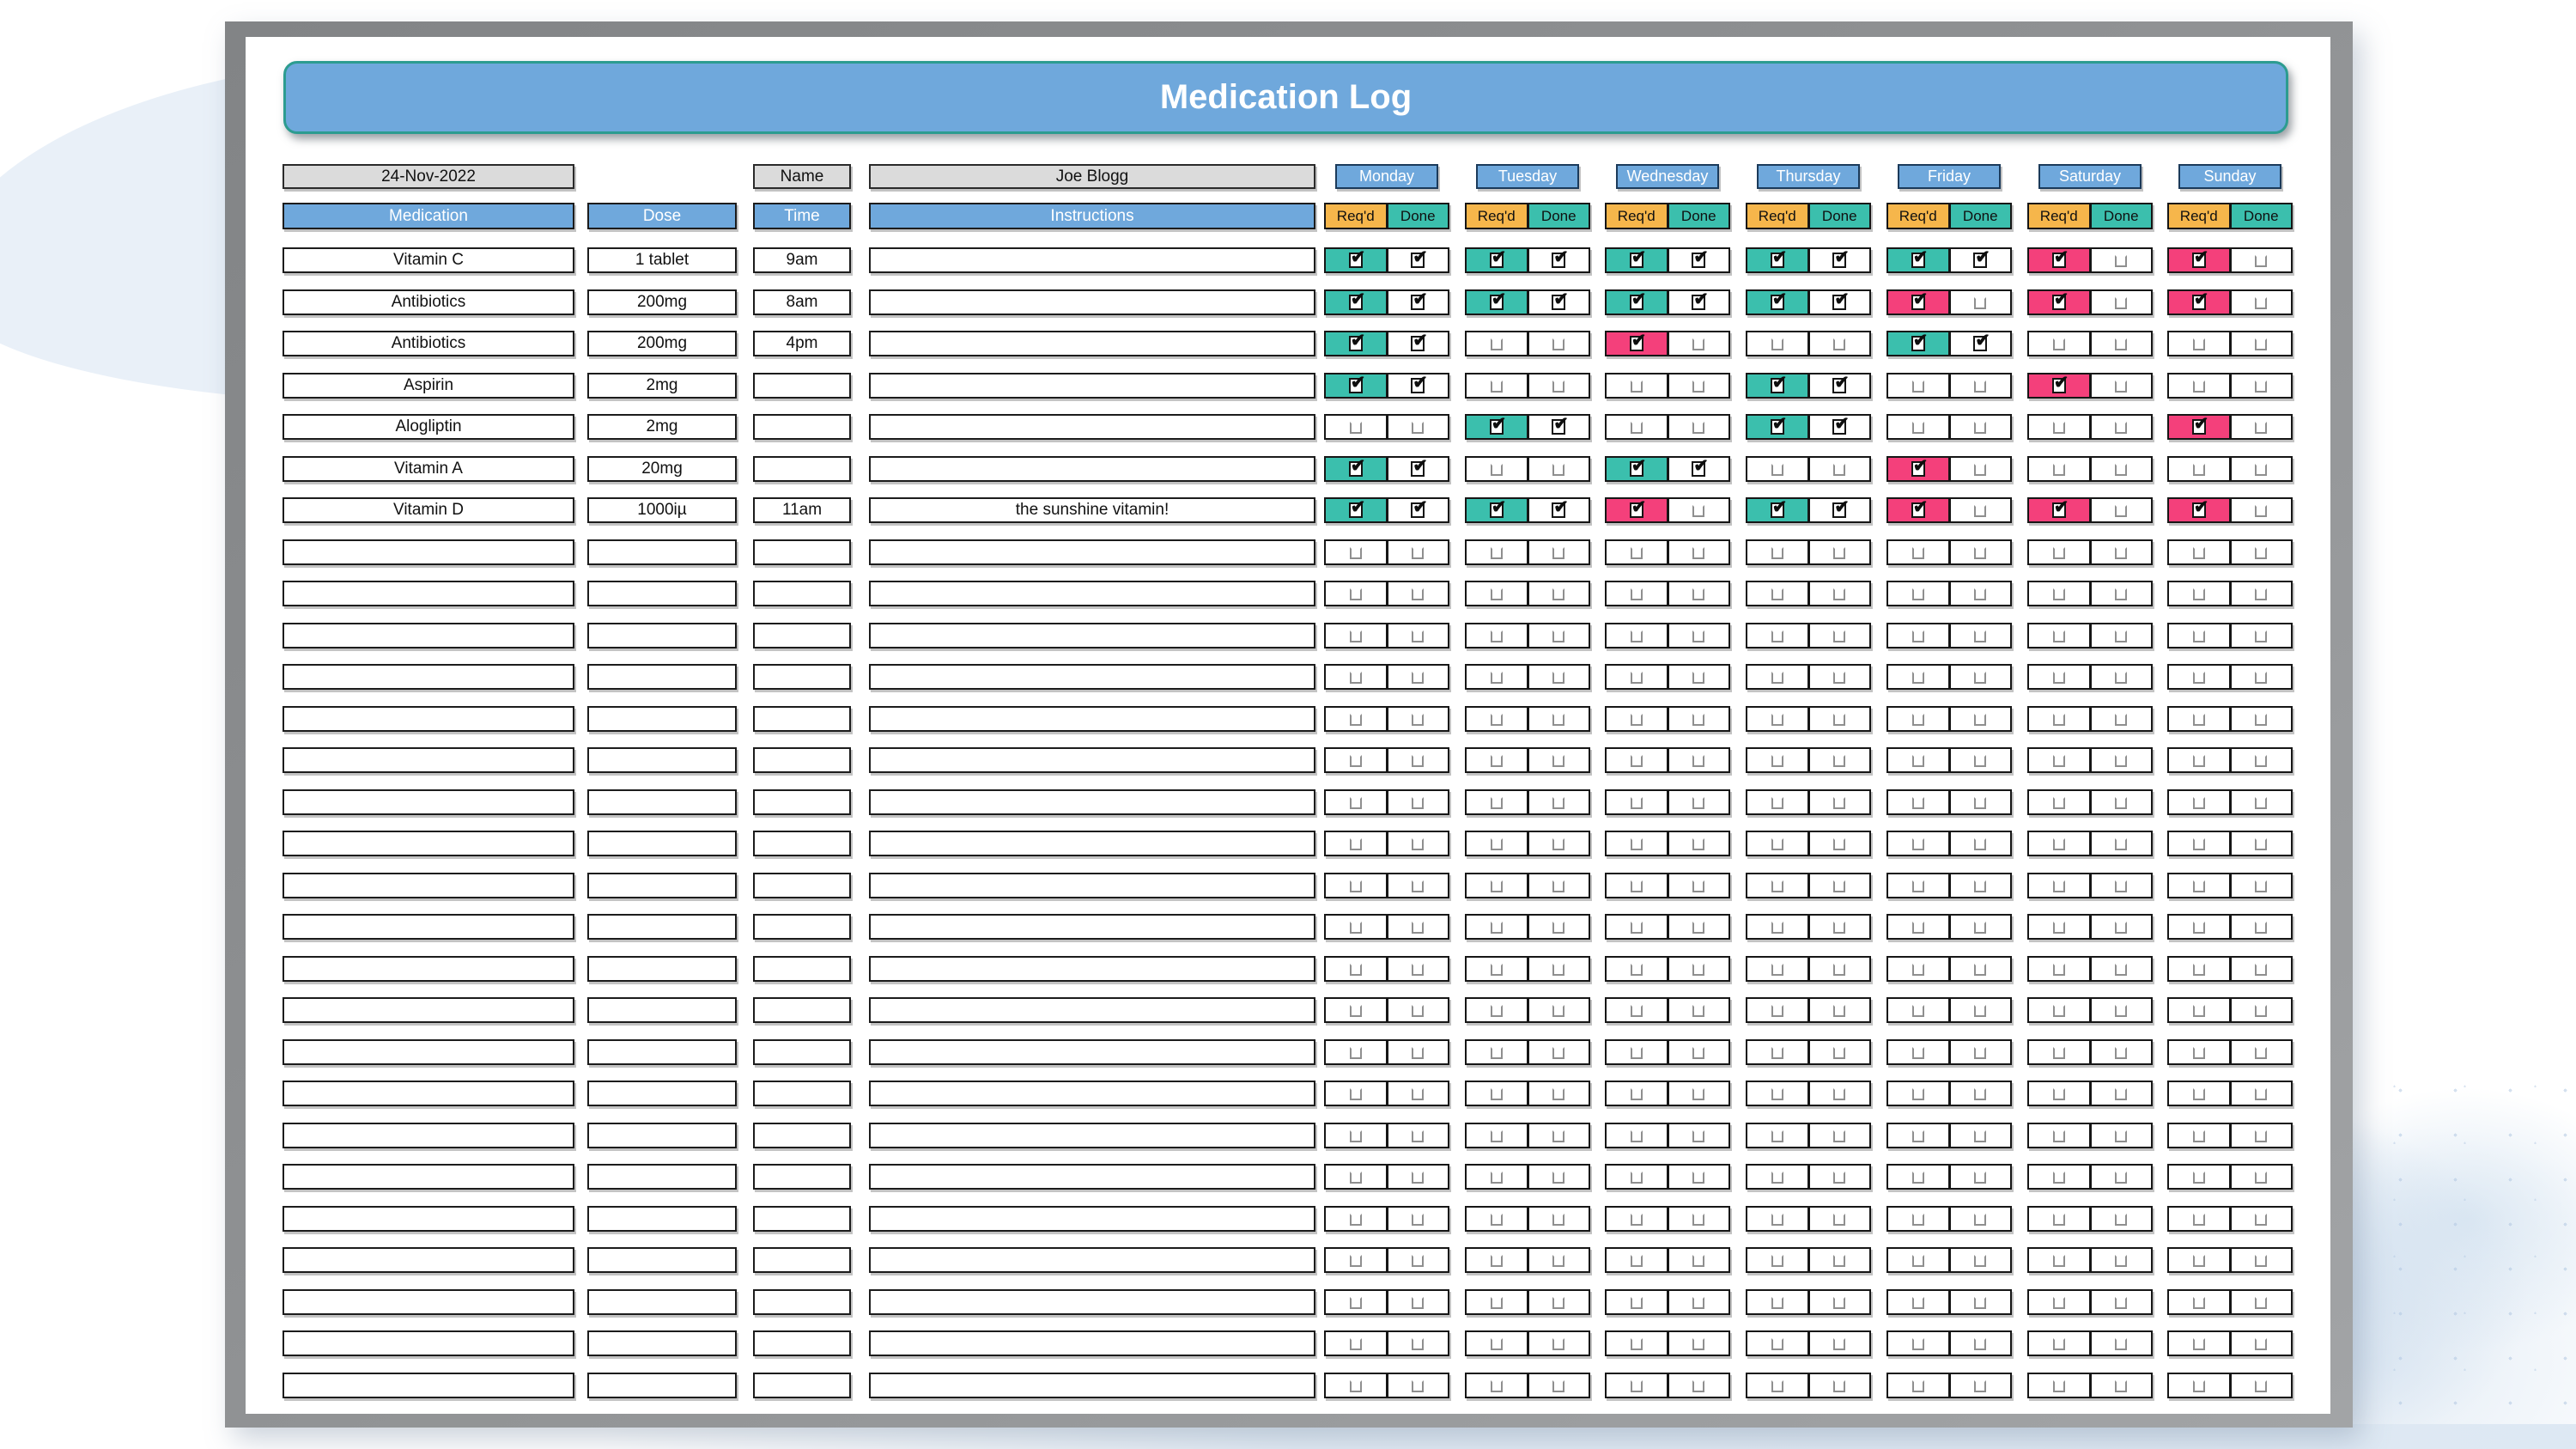 The height and width of the screenshot is (1449, 2576). What do you see at coordinates (662, 427) in the screenshot?
I see `dose-cell: 2mg` at bounding box center [662, 427].